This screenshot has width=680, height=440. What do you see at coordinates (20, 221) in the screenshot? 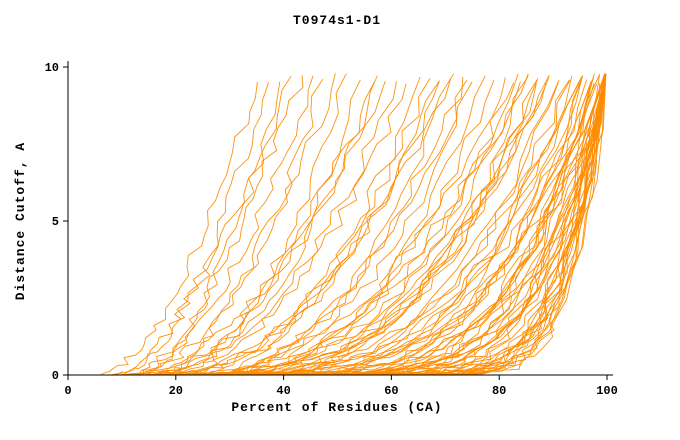
I see `y-axis-label: Distance Cutoff, A` at bounding box center [20, 221].